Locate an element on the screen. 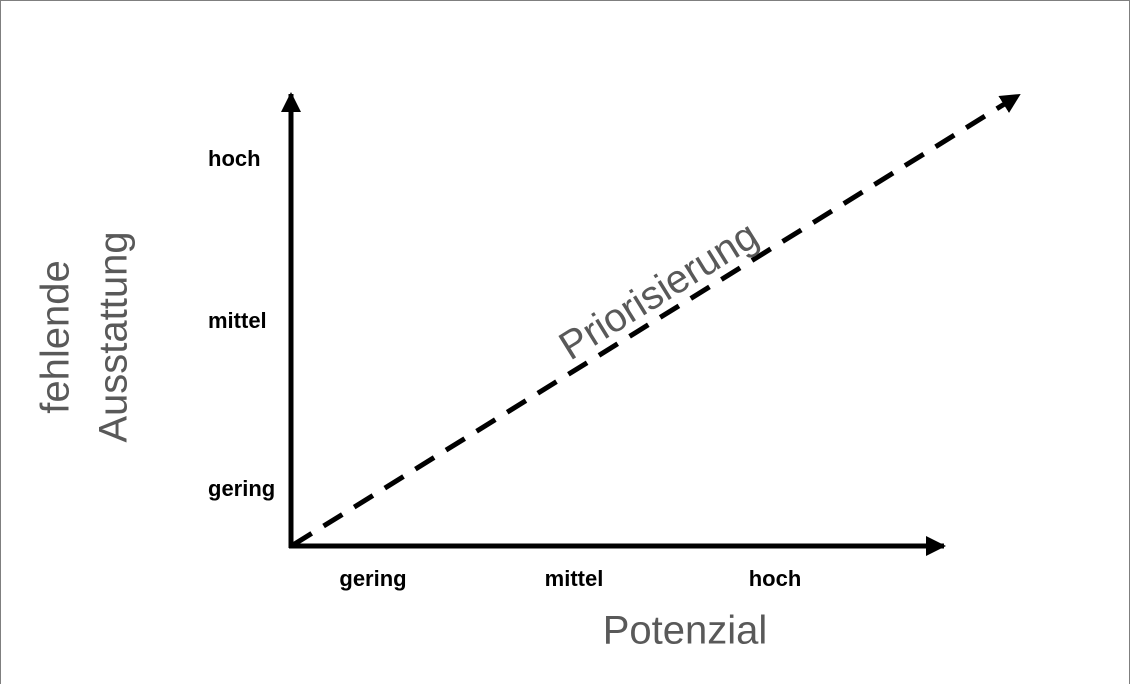  y-axis-label: Ausstattung is located at coordinates (114, 336).